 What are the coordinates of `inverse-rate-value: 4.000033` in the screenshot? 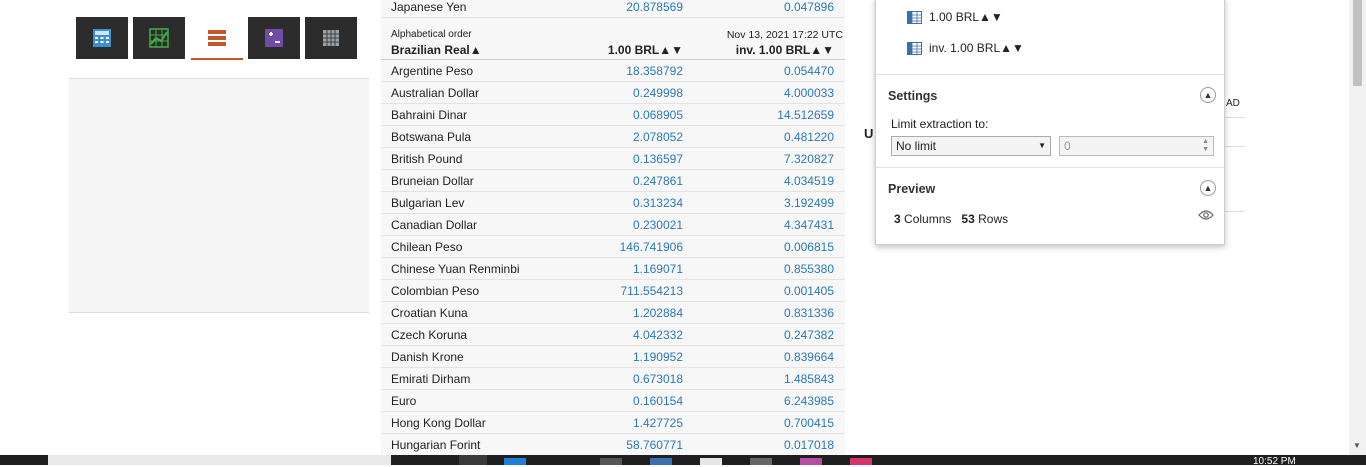 It's located at (808, 93).